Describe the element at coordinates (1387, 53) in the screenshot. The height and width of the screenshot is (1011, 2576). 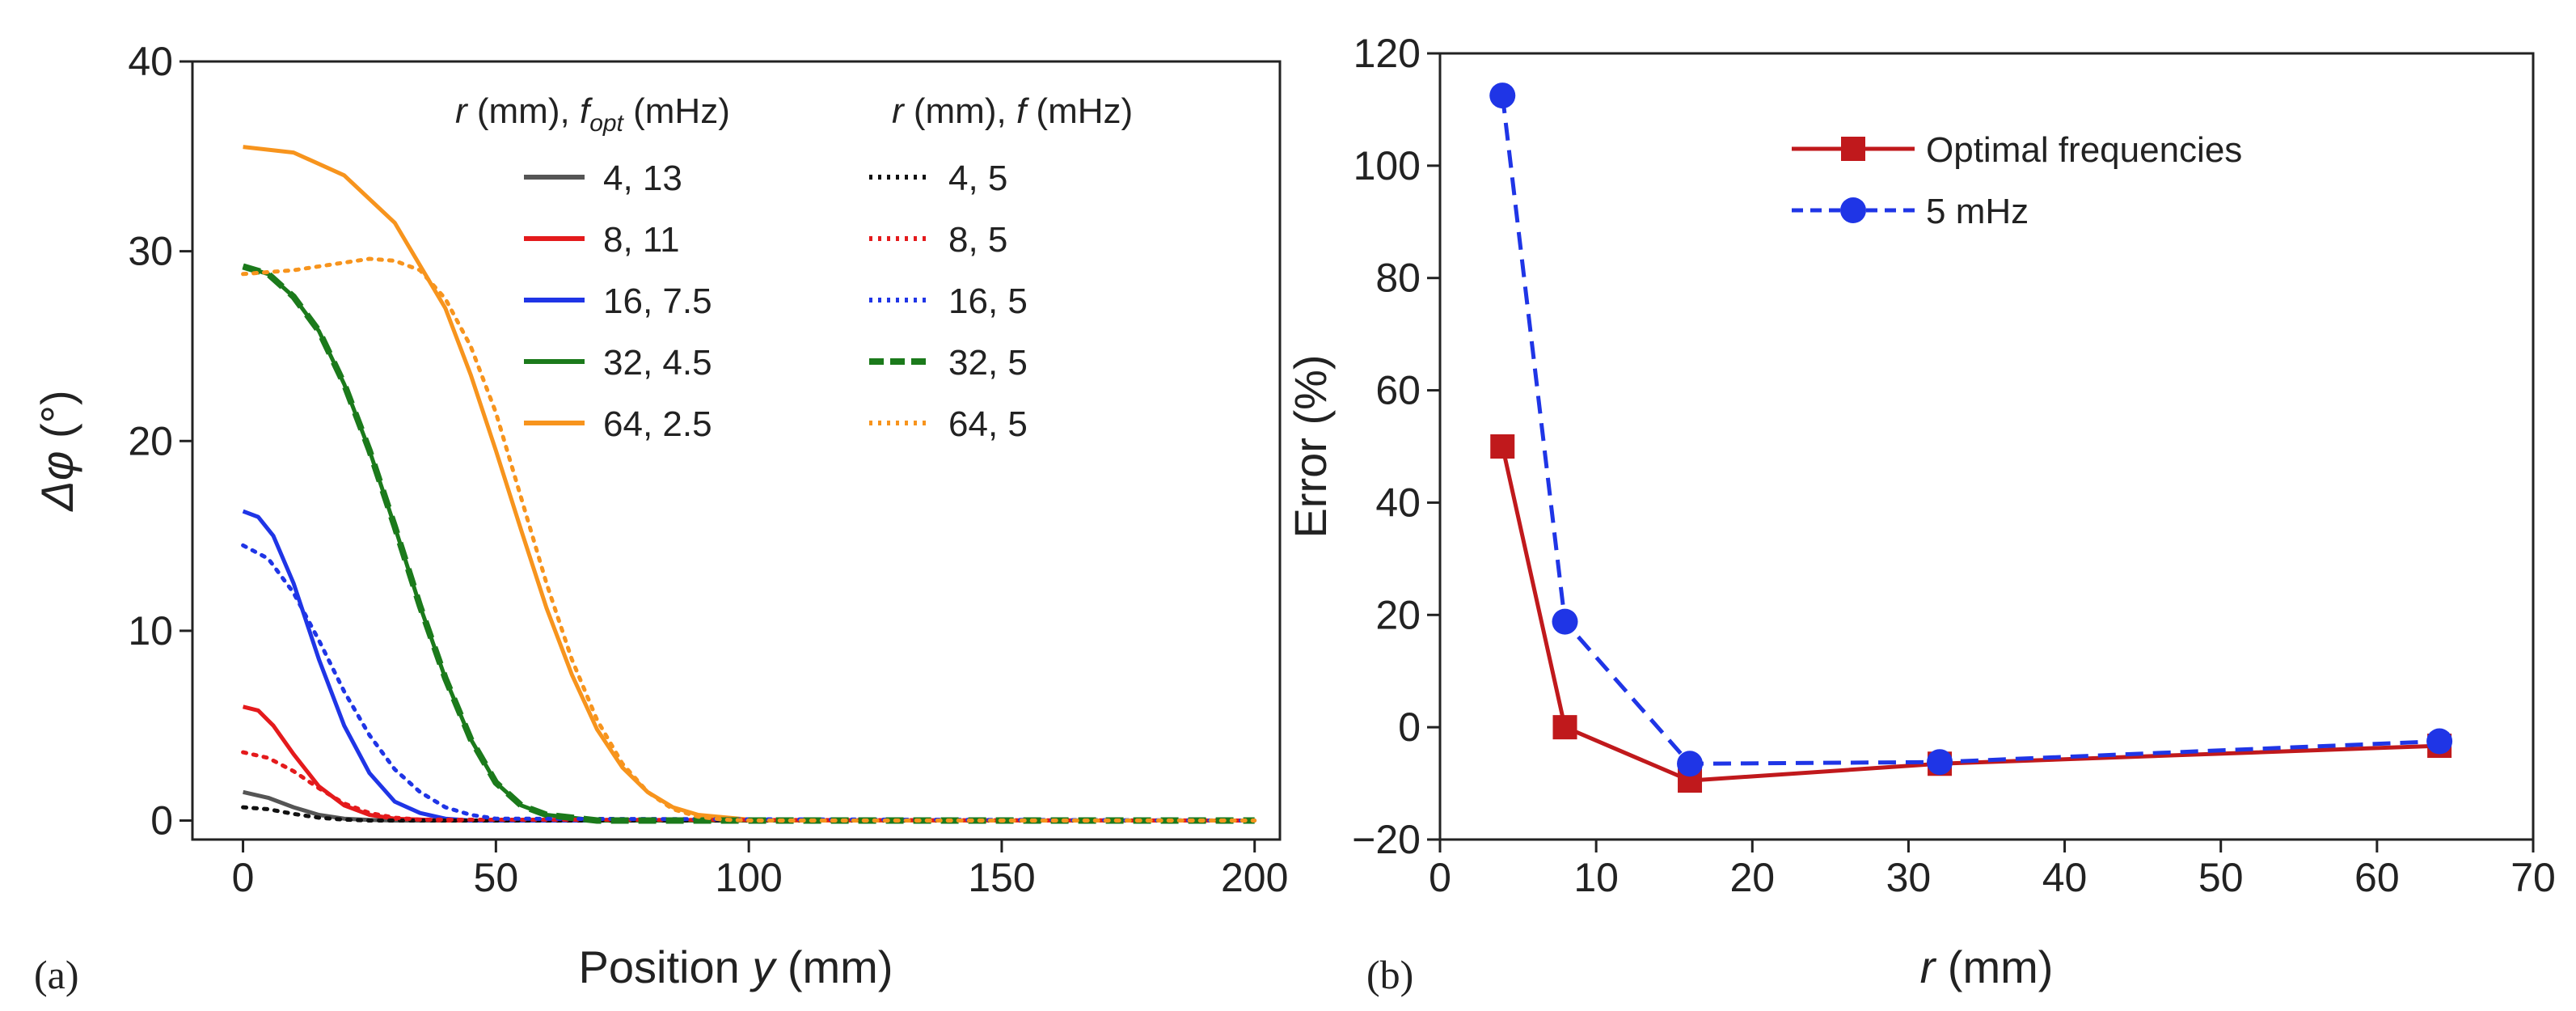
I see `y-tick-label: 120` at that location.